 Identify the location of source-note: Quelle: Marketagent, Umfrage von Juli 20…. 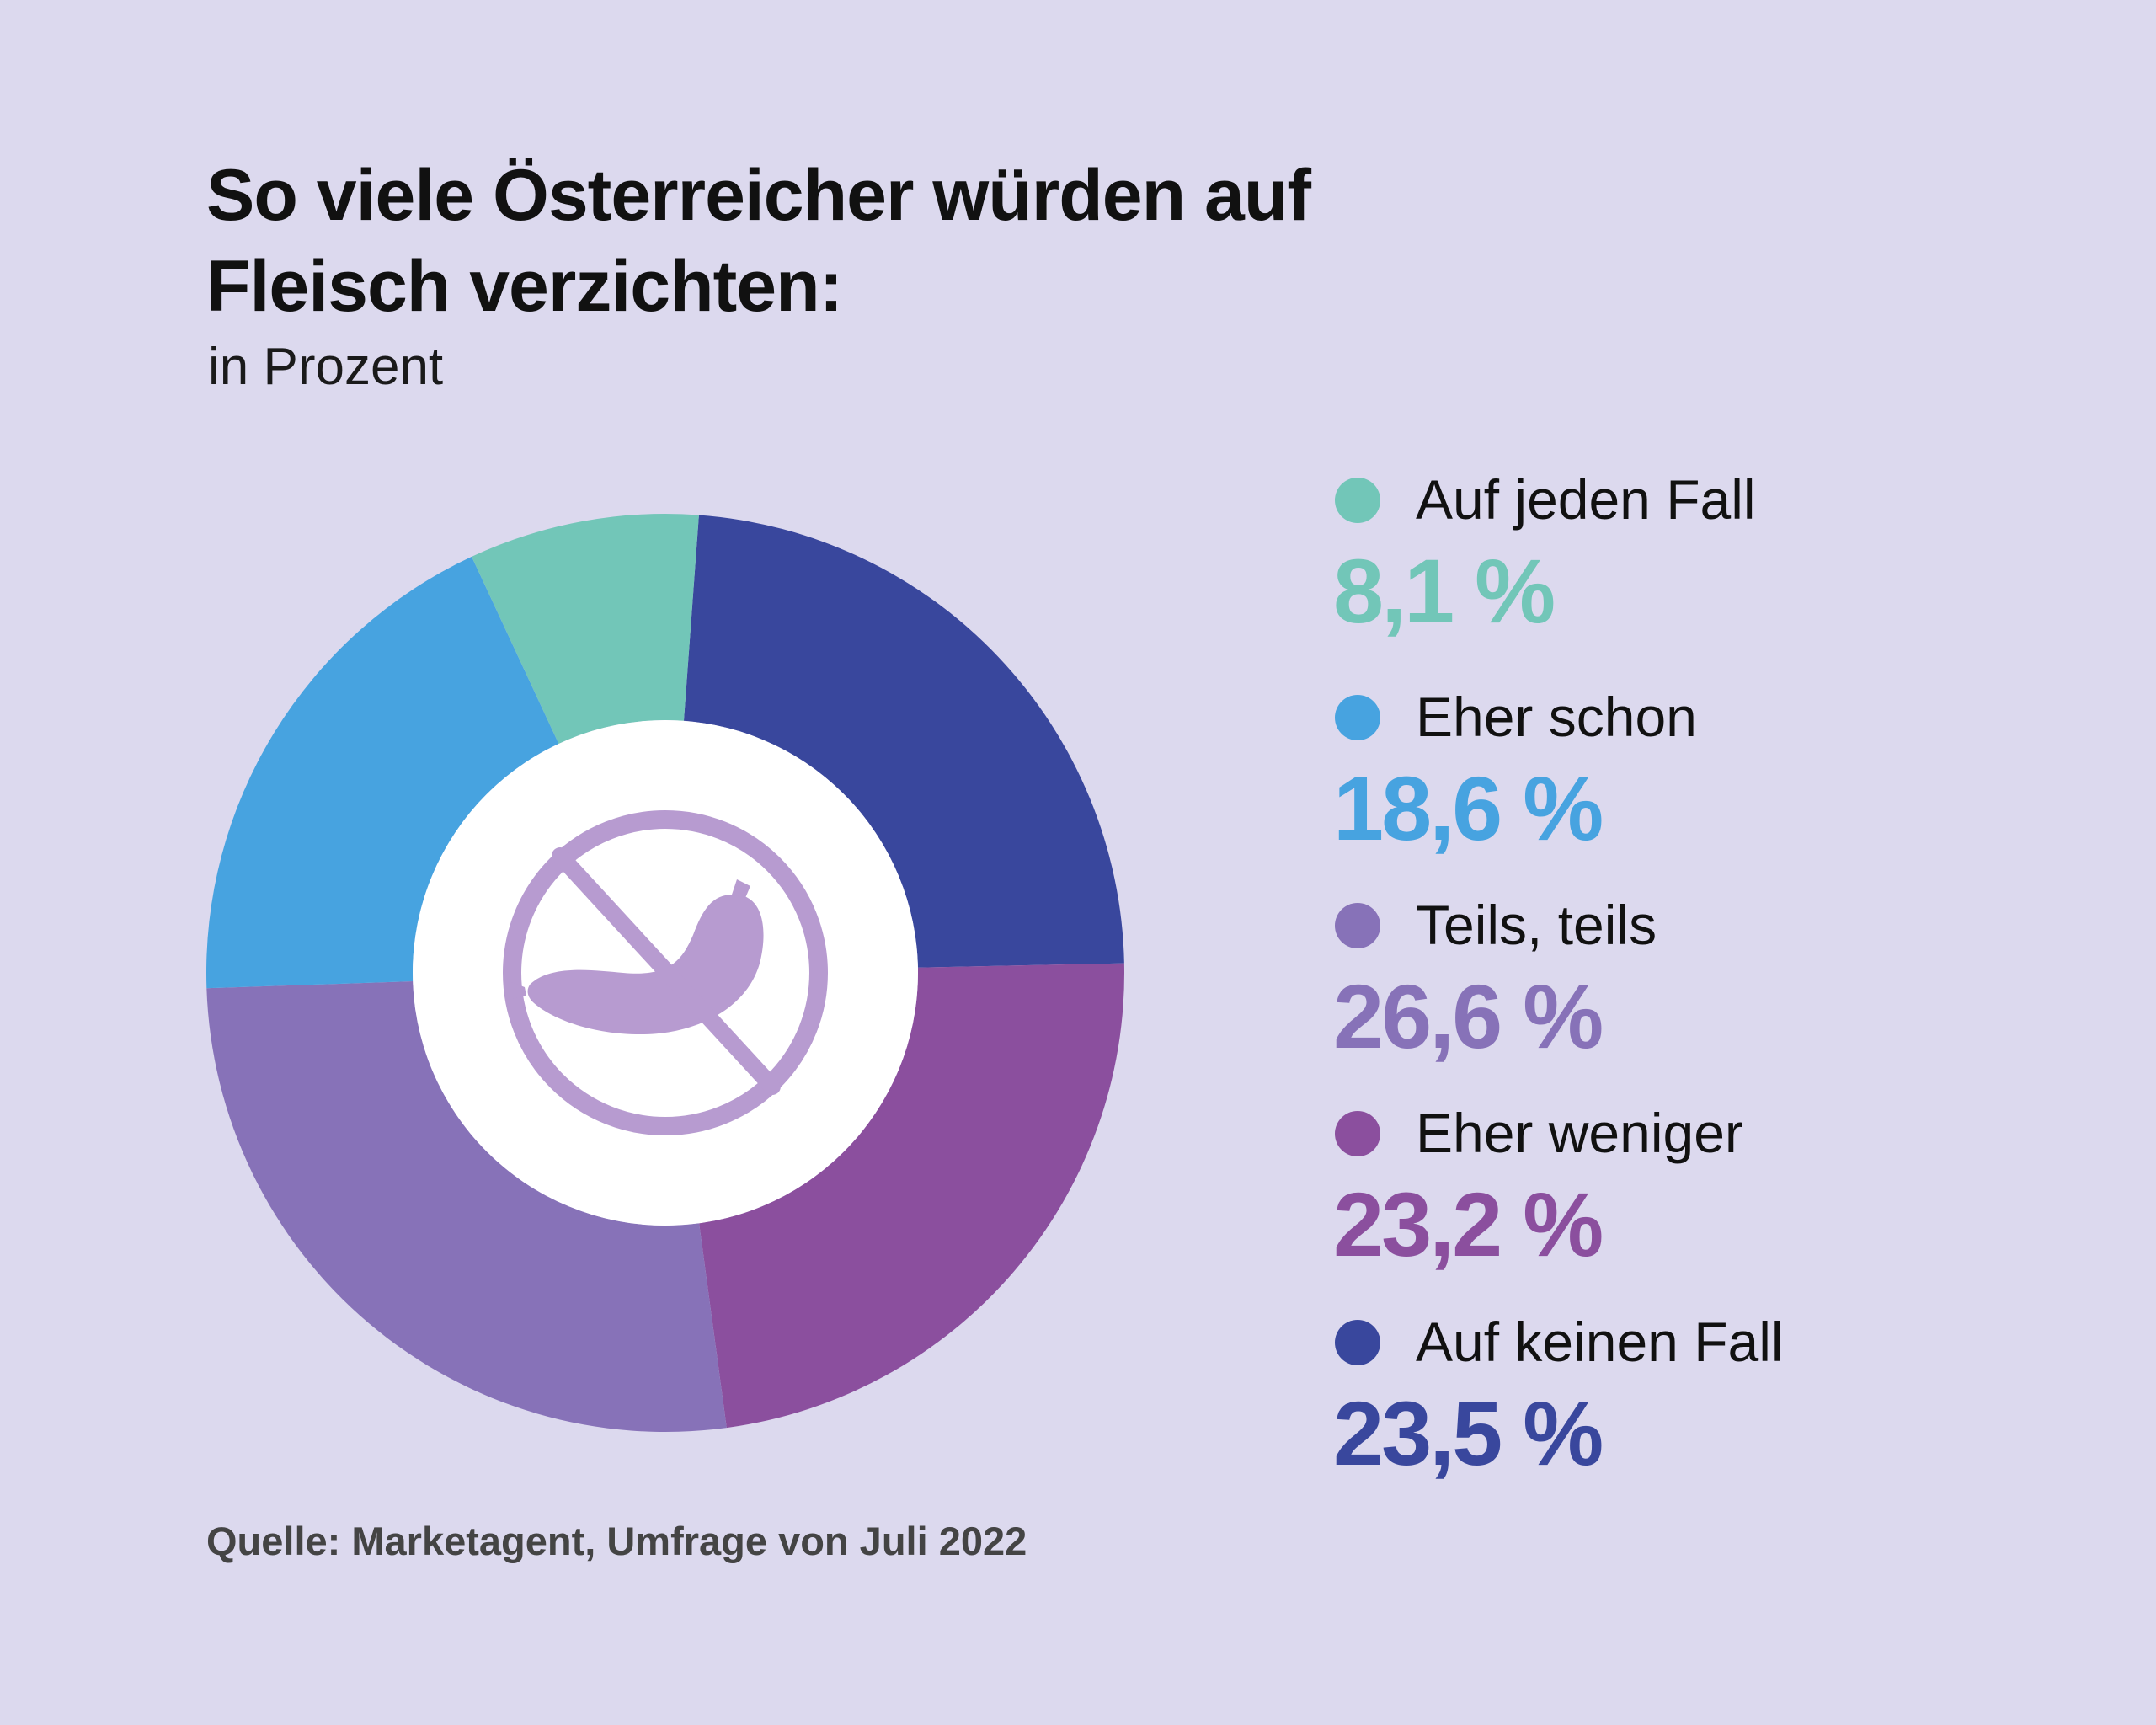
(616, 1541).